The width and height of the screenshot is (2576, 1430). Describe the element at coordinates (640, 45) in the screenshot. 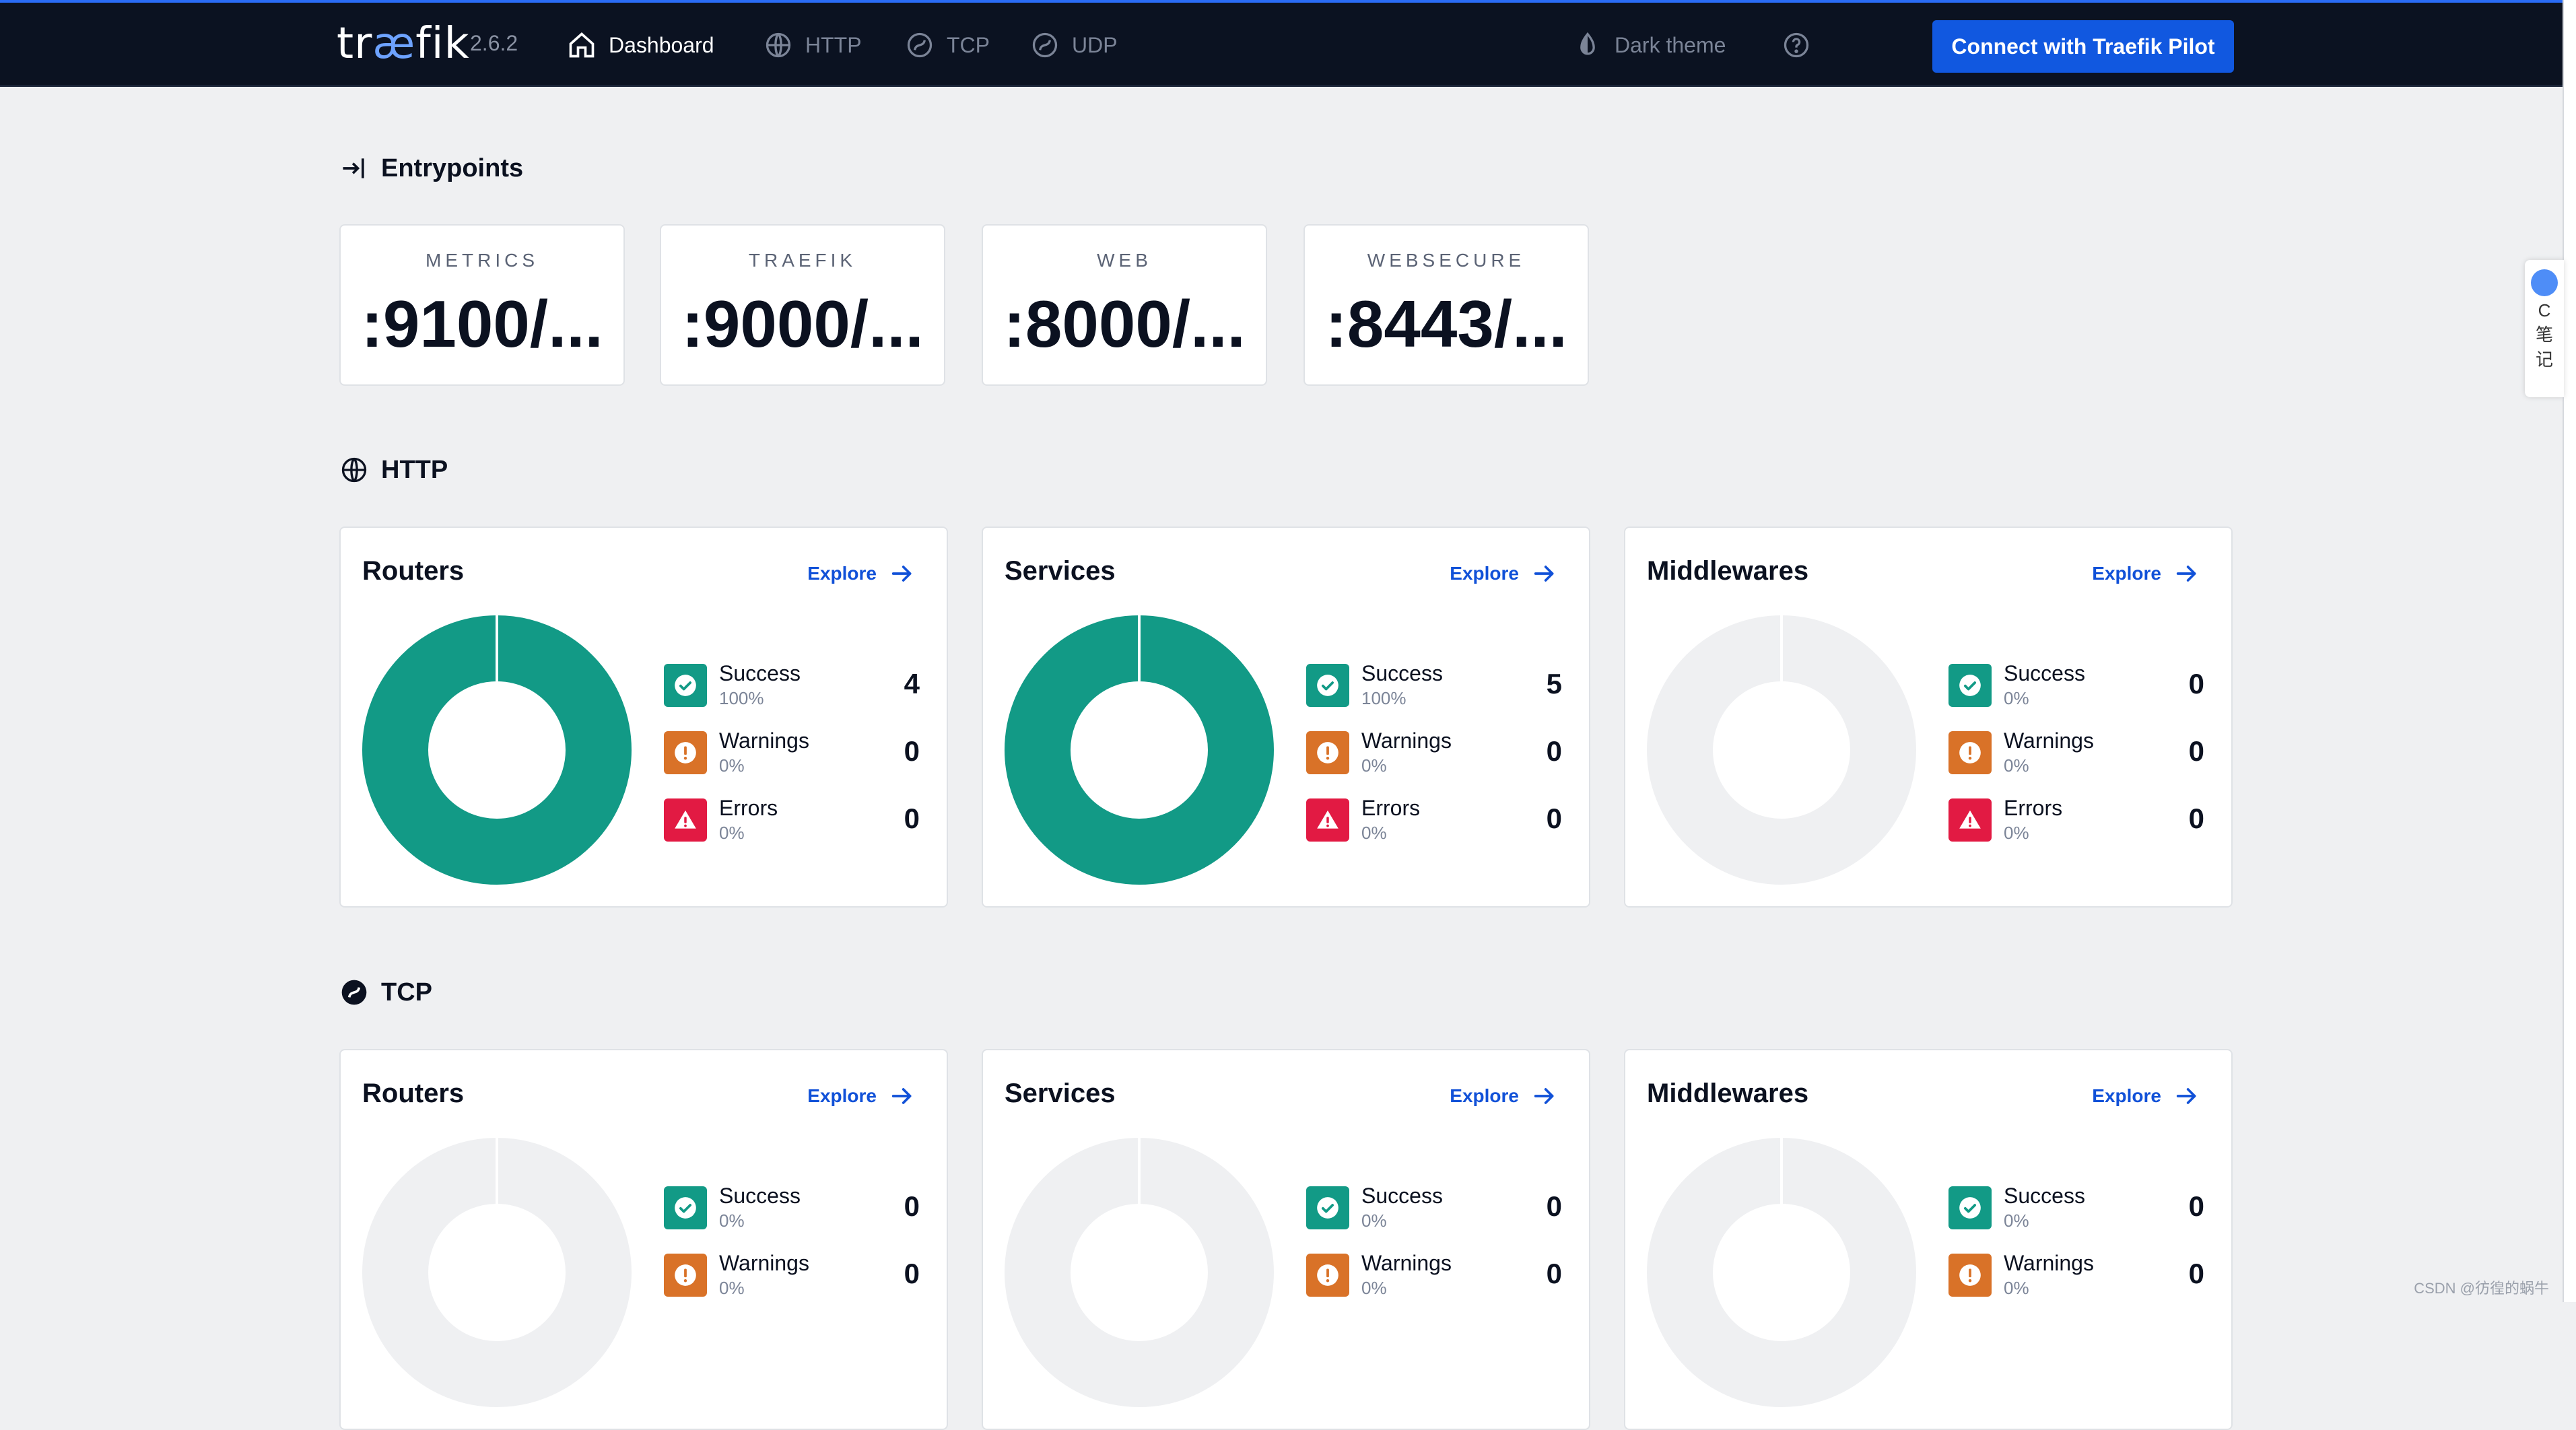

I see `nav-dashboard: Dashboard` at that location.